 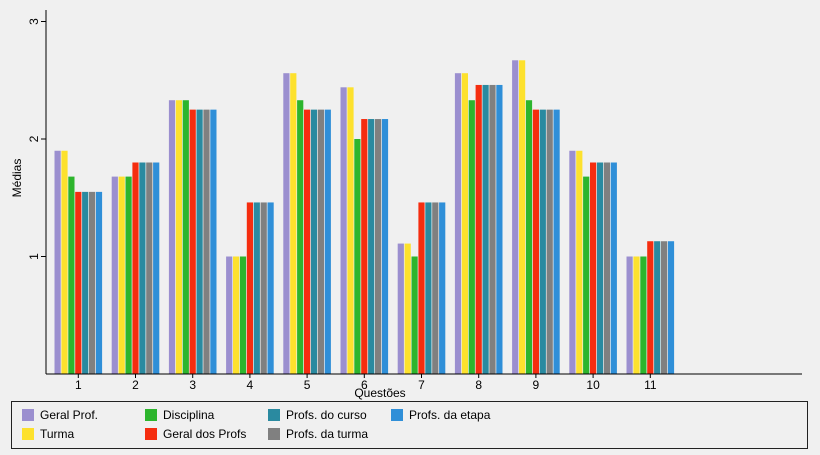 I want to click on legend-item: Turma, so click(x=48, y=434).